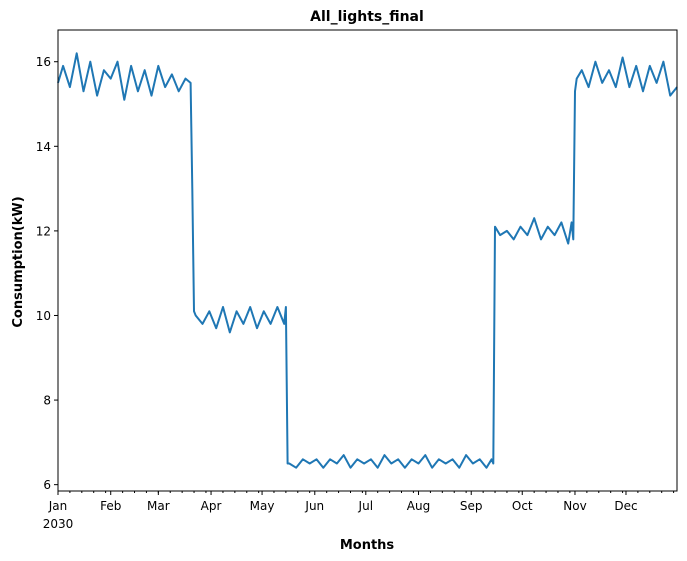  Describe the element at coordinates (58, 506) in the screenshot. I see `x-tick-label: Jan` at that location.